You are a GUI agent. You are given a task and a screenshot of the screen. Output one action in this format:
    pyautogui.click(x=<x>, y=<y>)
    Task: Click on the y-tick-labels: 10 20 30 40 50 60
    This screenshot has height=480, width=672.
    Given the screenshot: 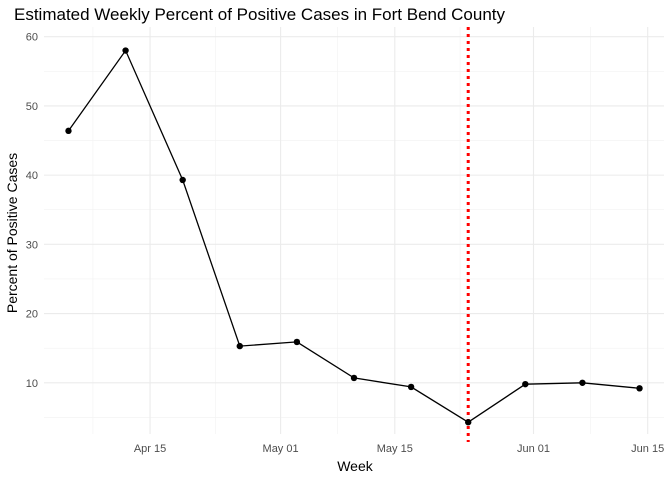 What is the action you would take?
    pyautogui.click(x=32, y=211)
    